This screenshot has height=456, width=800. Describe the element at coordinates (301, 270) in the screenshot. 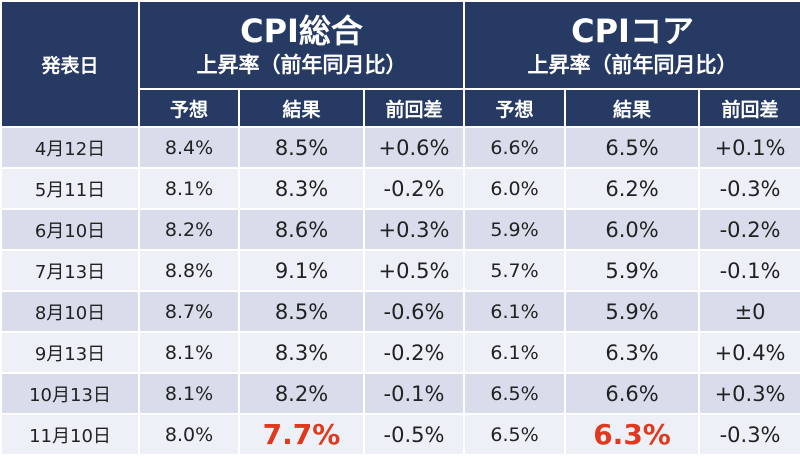

I see `cpi-result-cell: 9.1%` at that location.